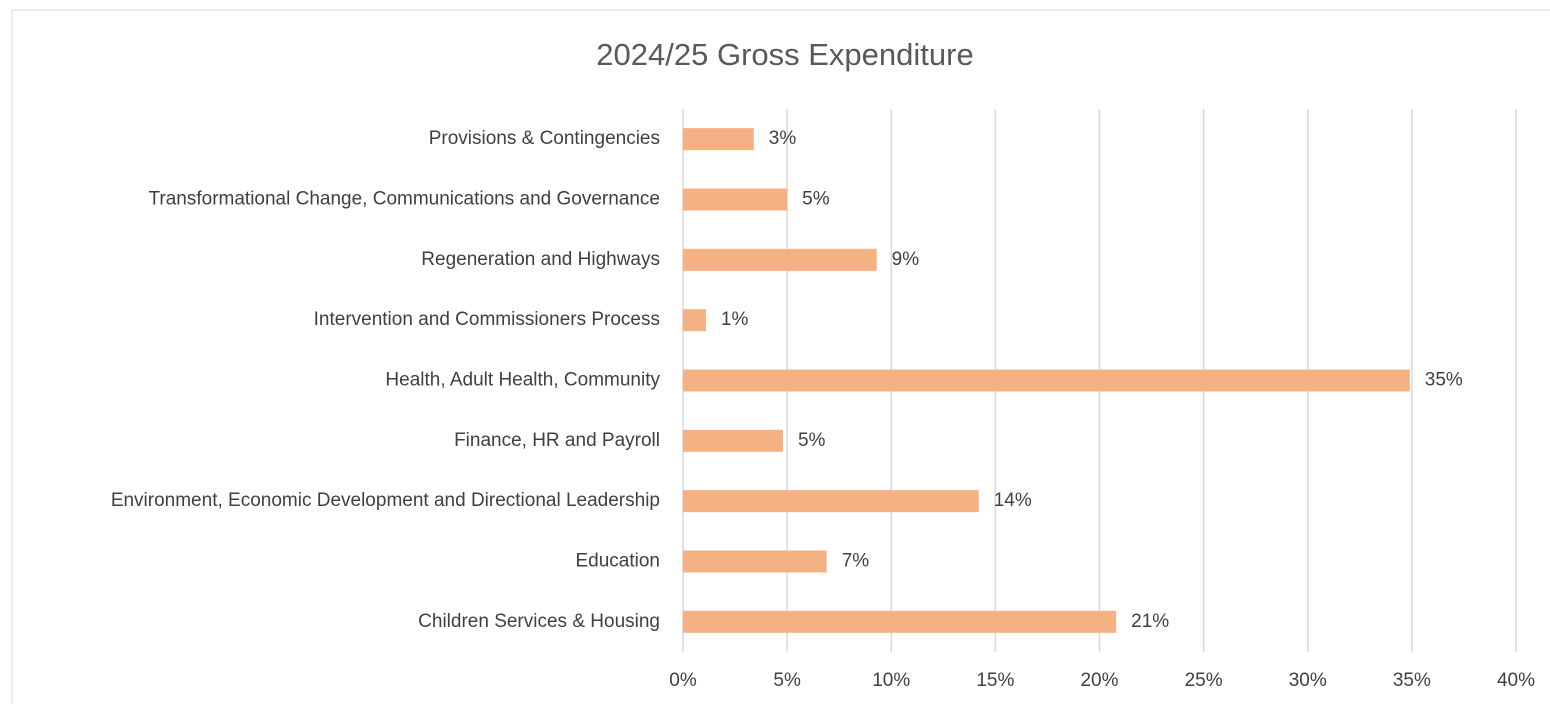 The image size is (1550, 709). Describe the element at coordinates (1204, 680) in the screenshot. I see `x-tick-label: 25%` at that location.